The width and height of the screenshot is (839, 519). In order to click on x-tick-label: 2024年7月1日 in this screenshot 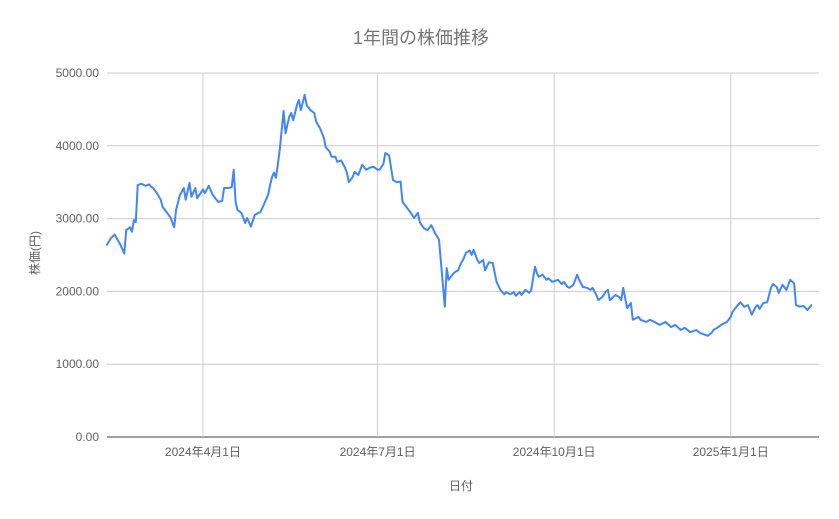, I will do `click(378, 452)`.